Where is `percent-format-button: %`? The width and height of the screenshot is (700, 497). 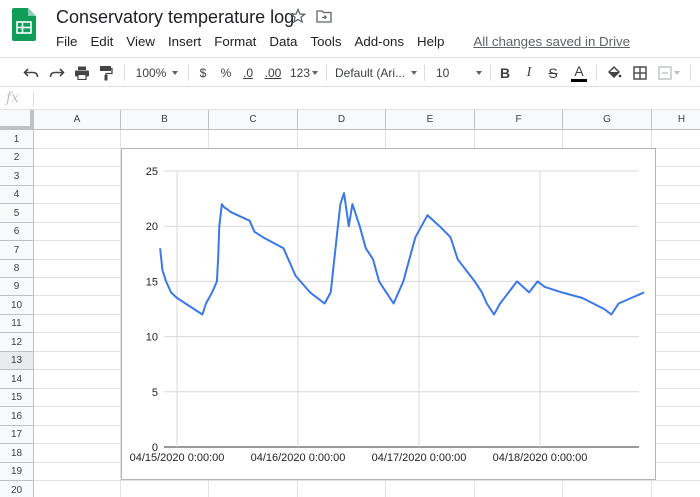 percent-format-button: % is located at coordinates (226, 73).